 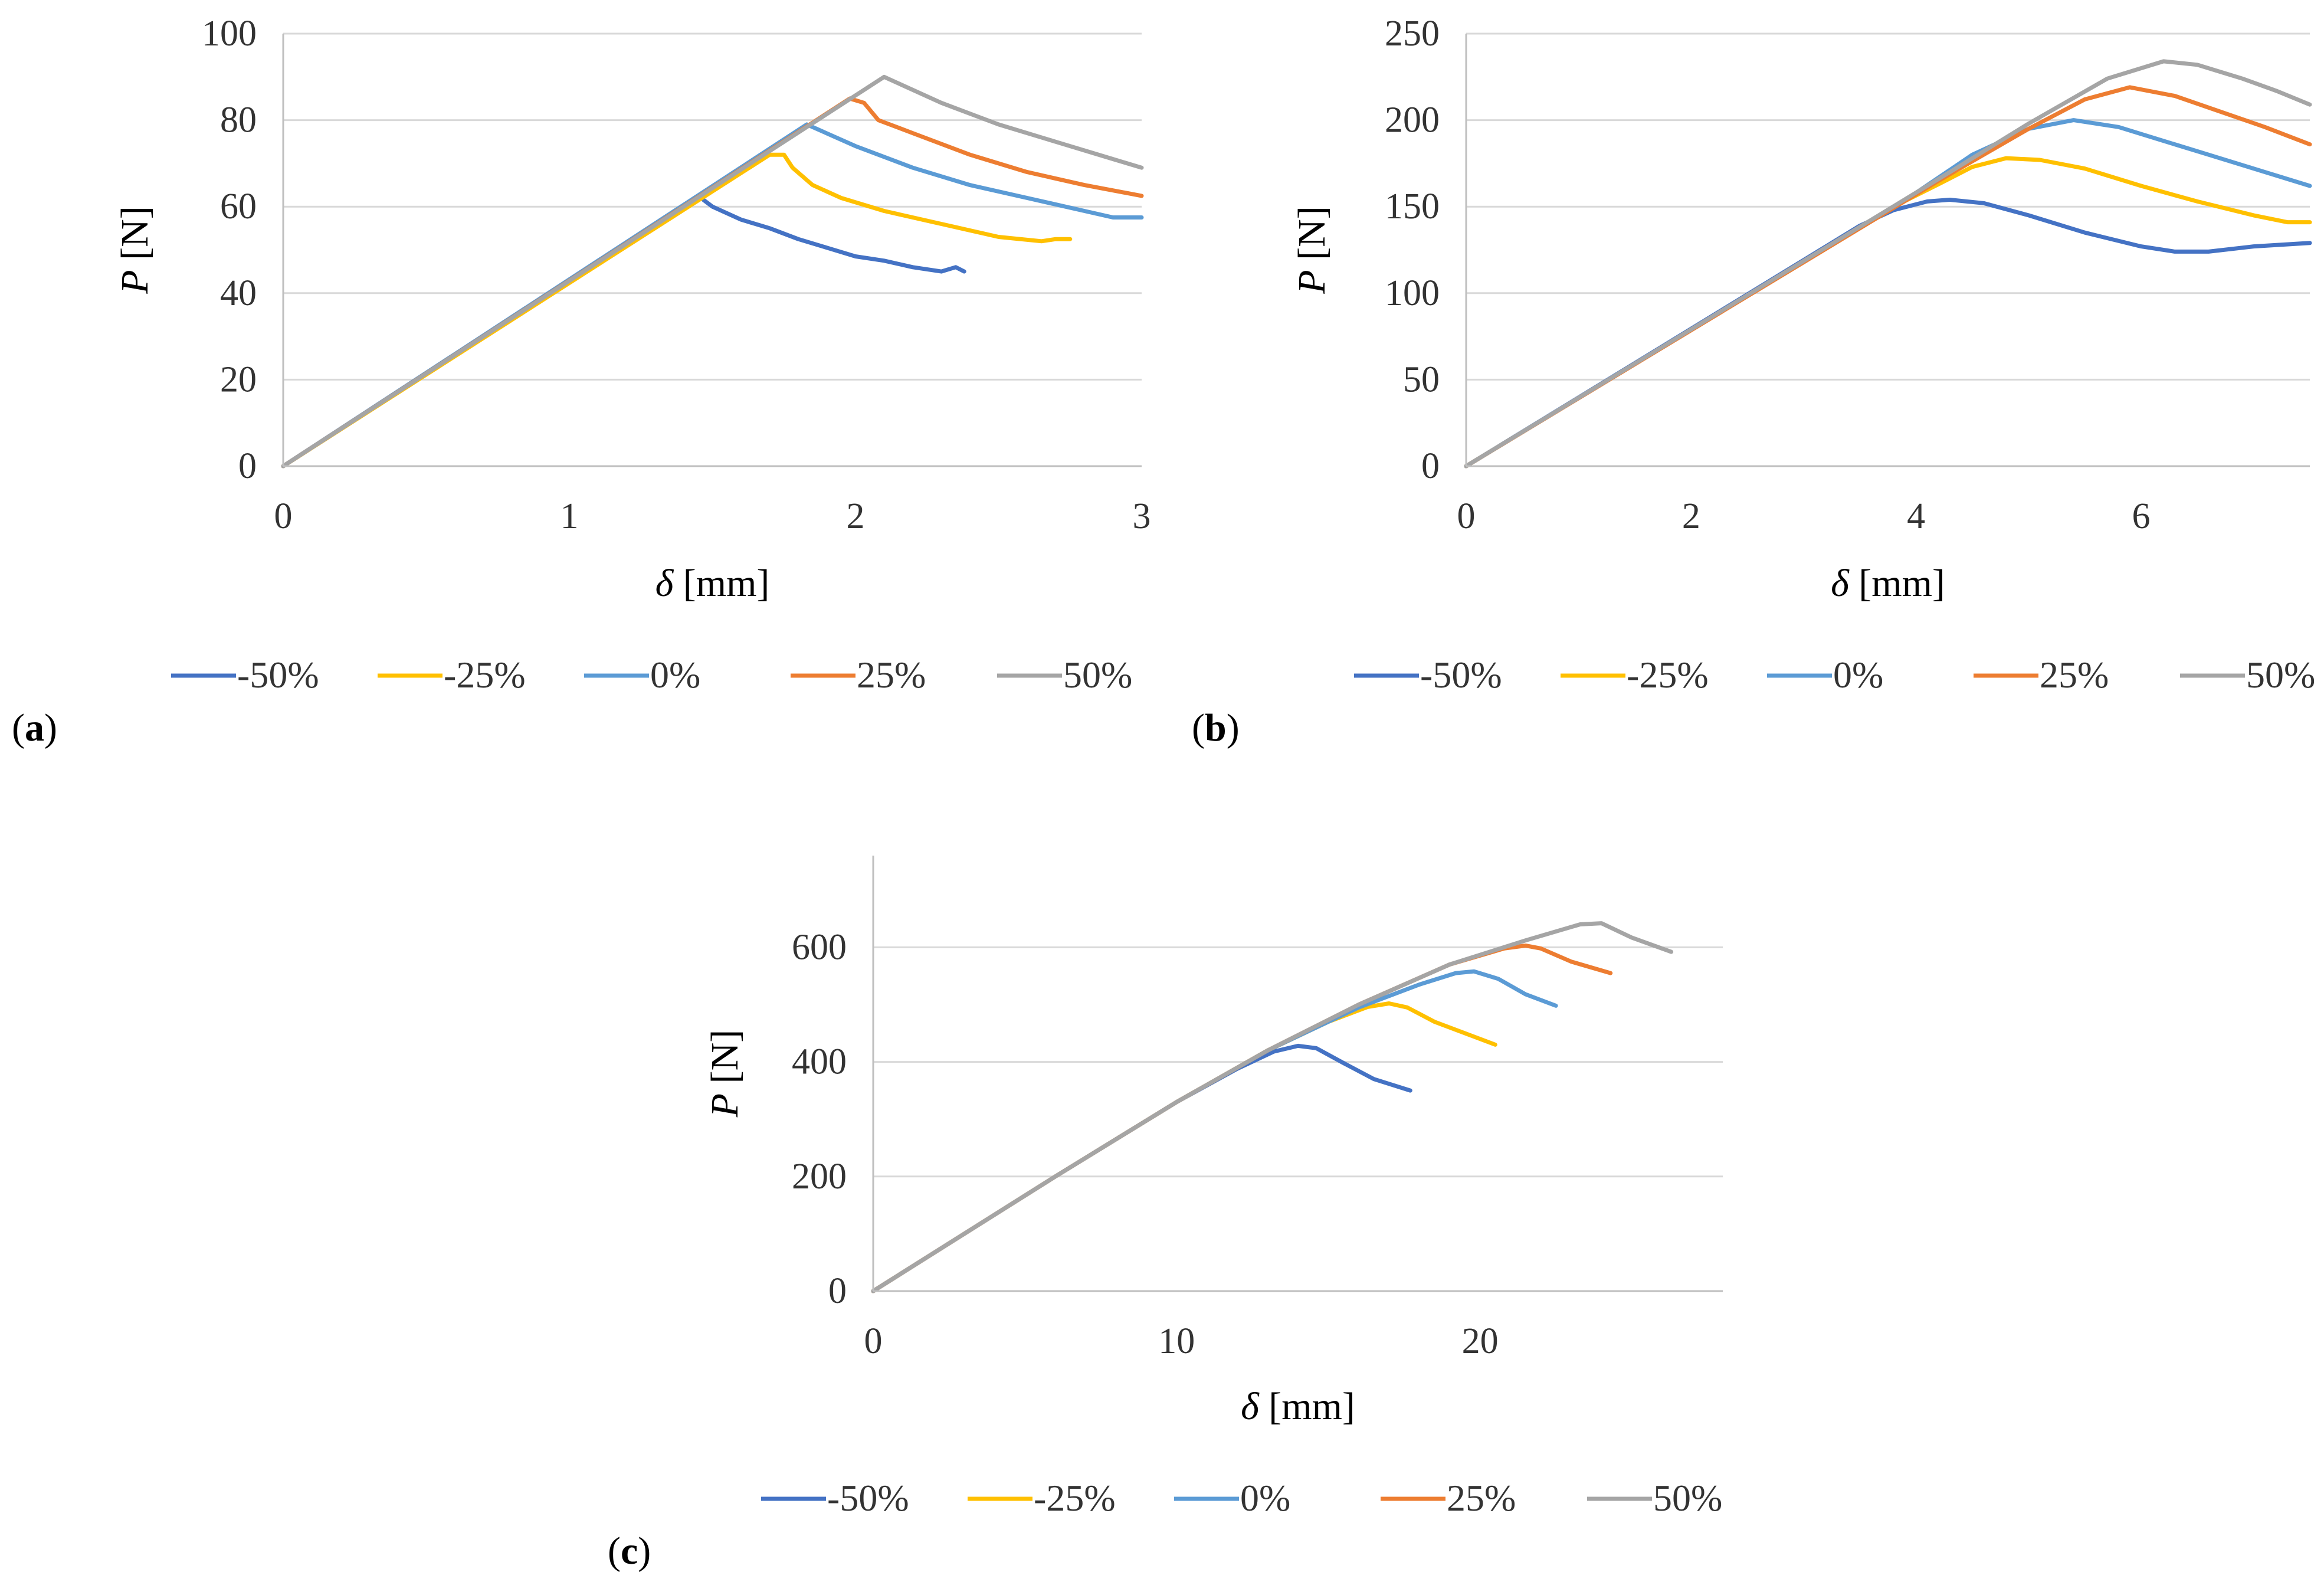 What do you see at coordinates (247, 466) in the screenshot?
I see `y-tick-label-a-0: 0` at bounding box center [247, 466].